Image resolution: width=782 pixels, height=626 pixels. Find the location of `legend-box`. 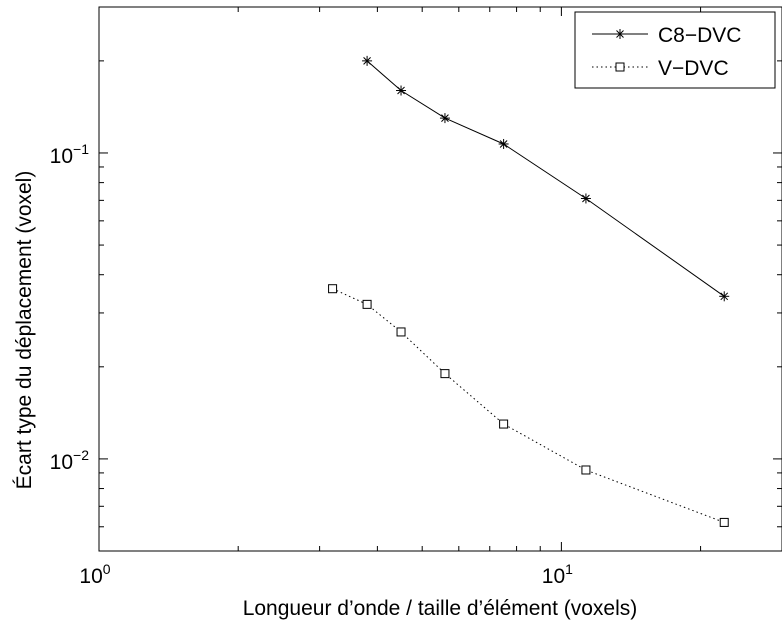

legend-box is located at coordinates (675, 50).